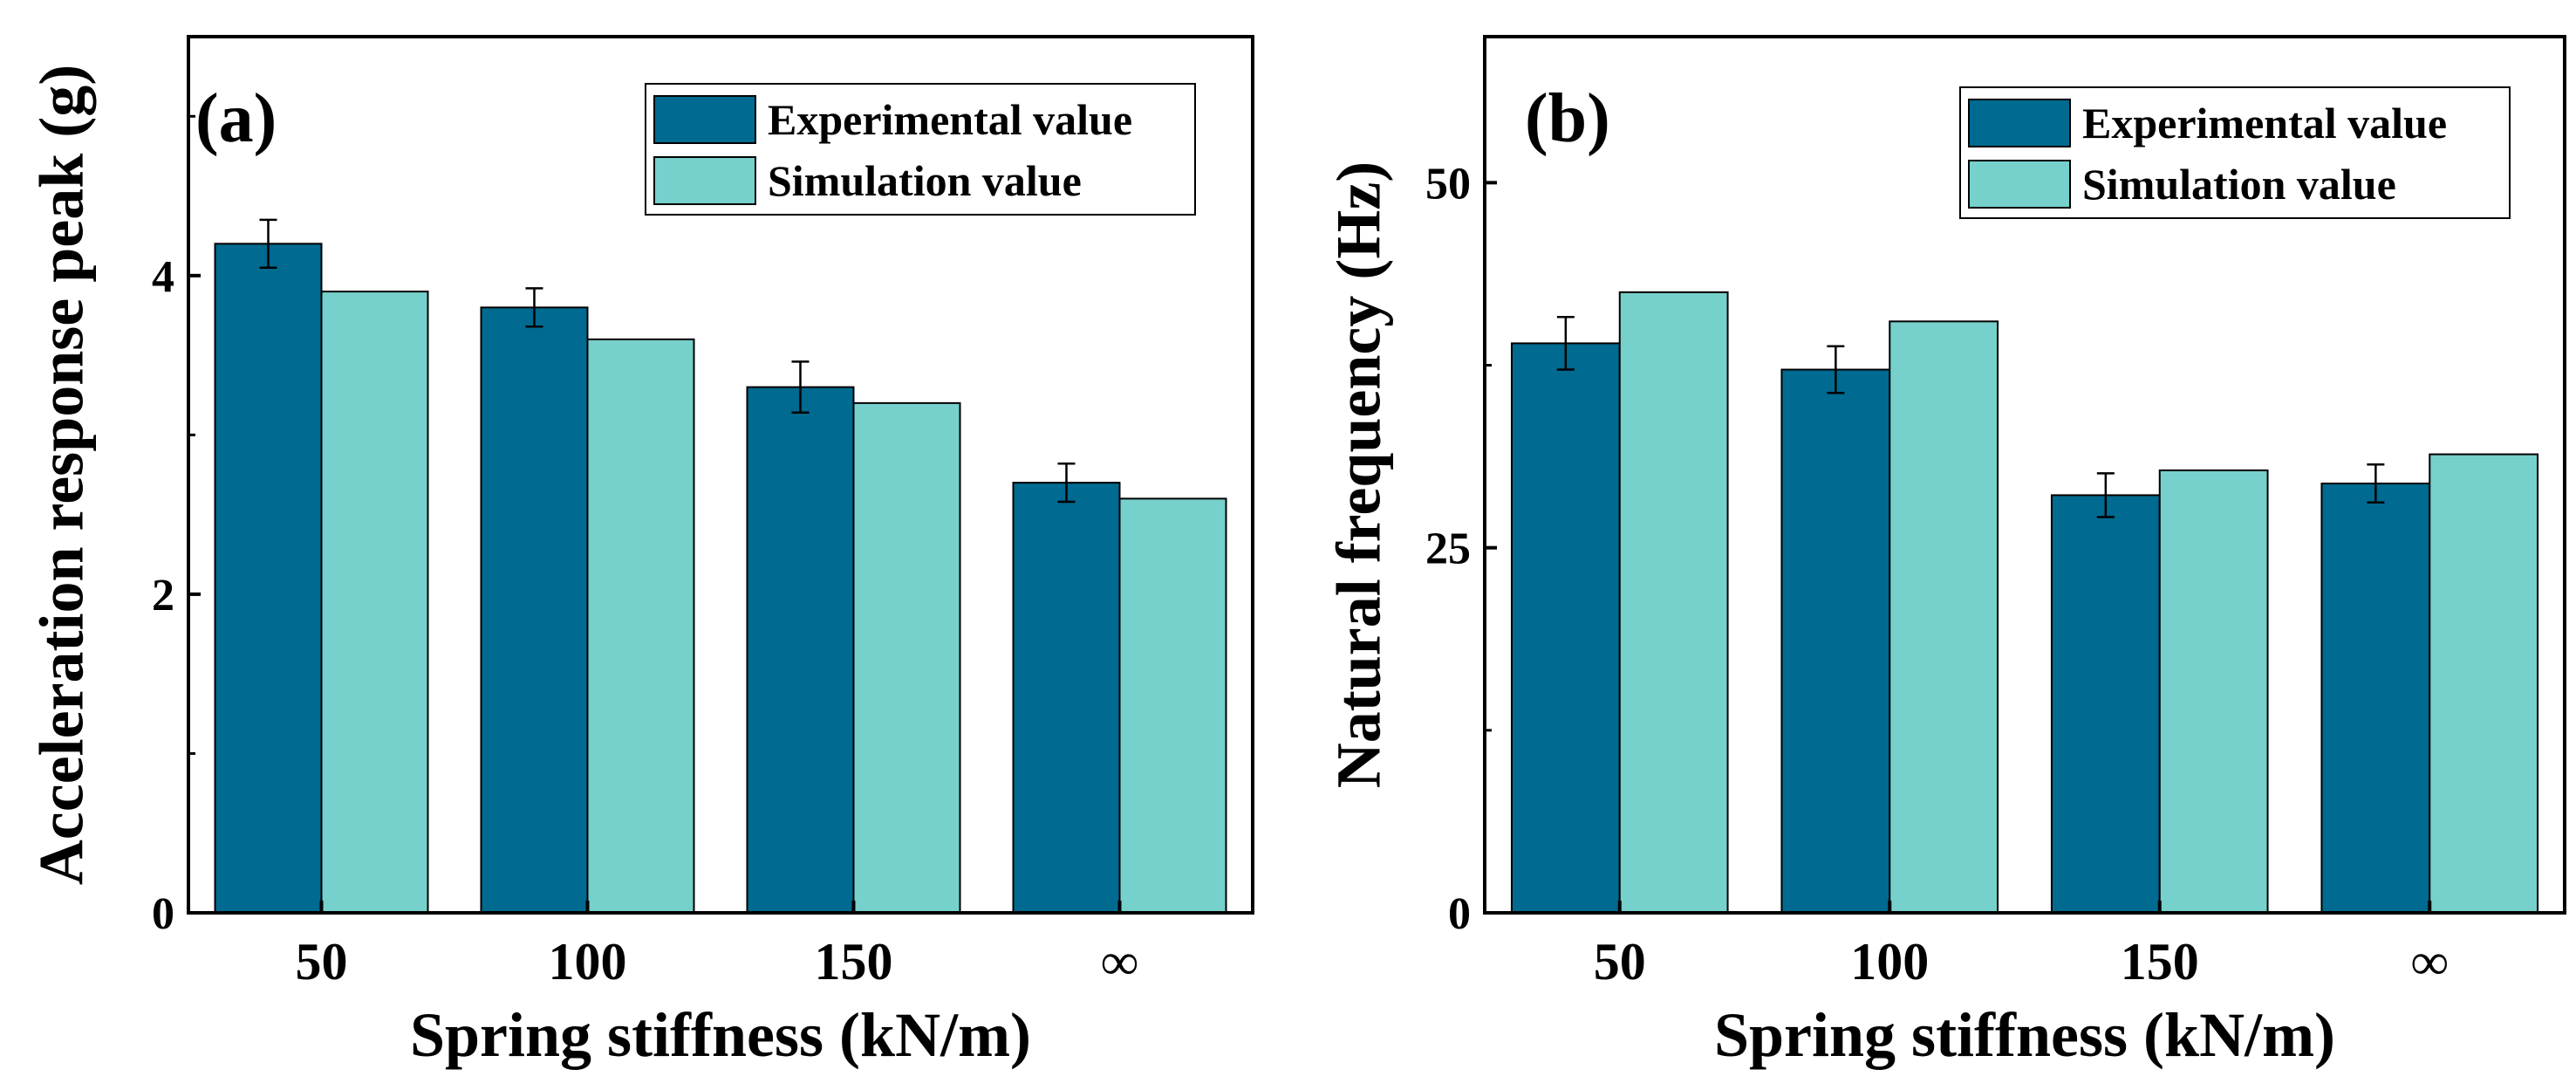 The width and height of the screenshot is (2576, 1083). Describe the element at coordinates (2430, 961) in the screenshot. I see `x-tick-label-infinity-b: ∞` at that location.